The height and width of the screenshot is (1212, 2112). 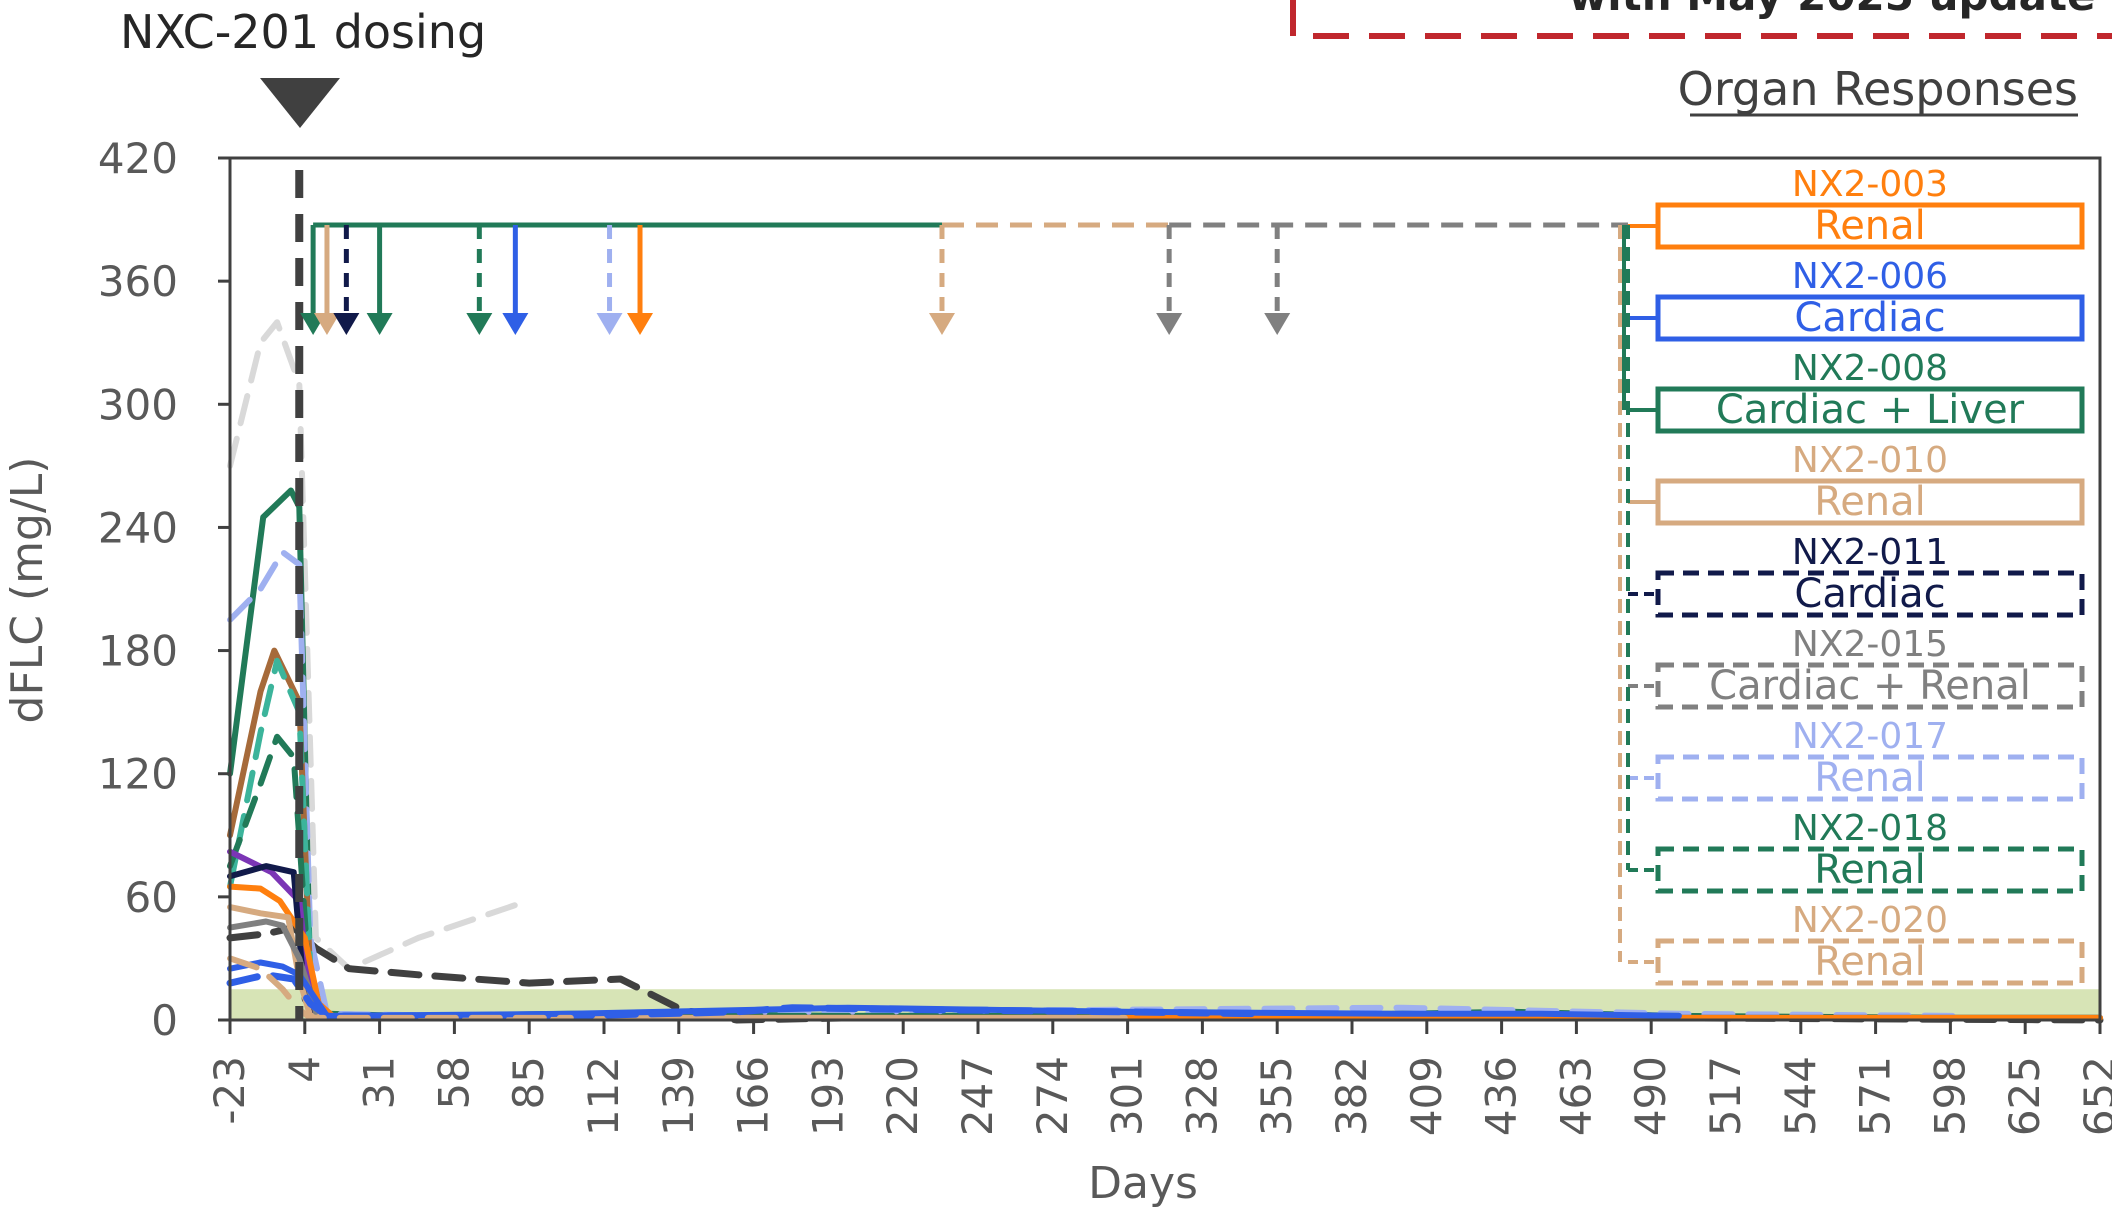 What do you see at coordinates (1575, 1096) in the screenshot?
I see `x-tick-label: 463` at bounding box center [1575, 1096].